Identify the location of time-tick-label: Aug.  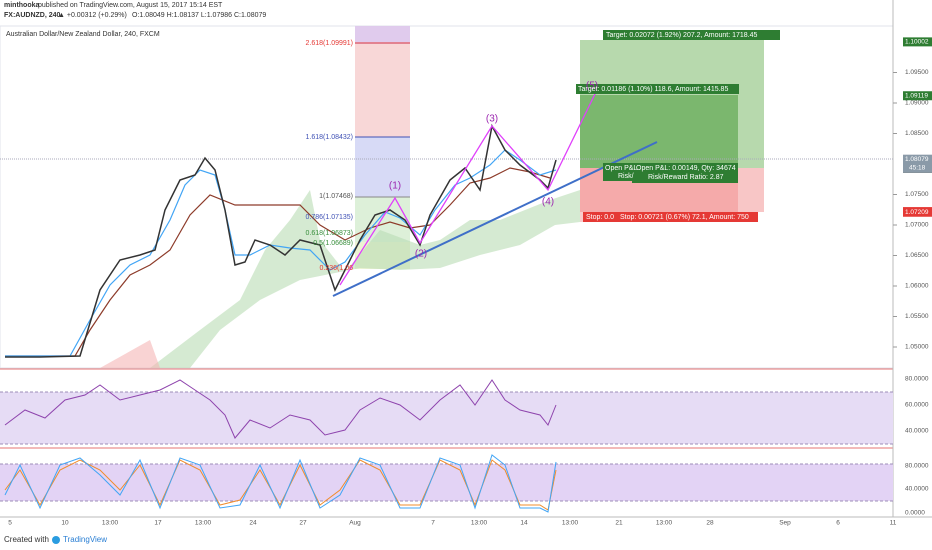
(355, 523).